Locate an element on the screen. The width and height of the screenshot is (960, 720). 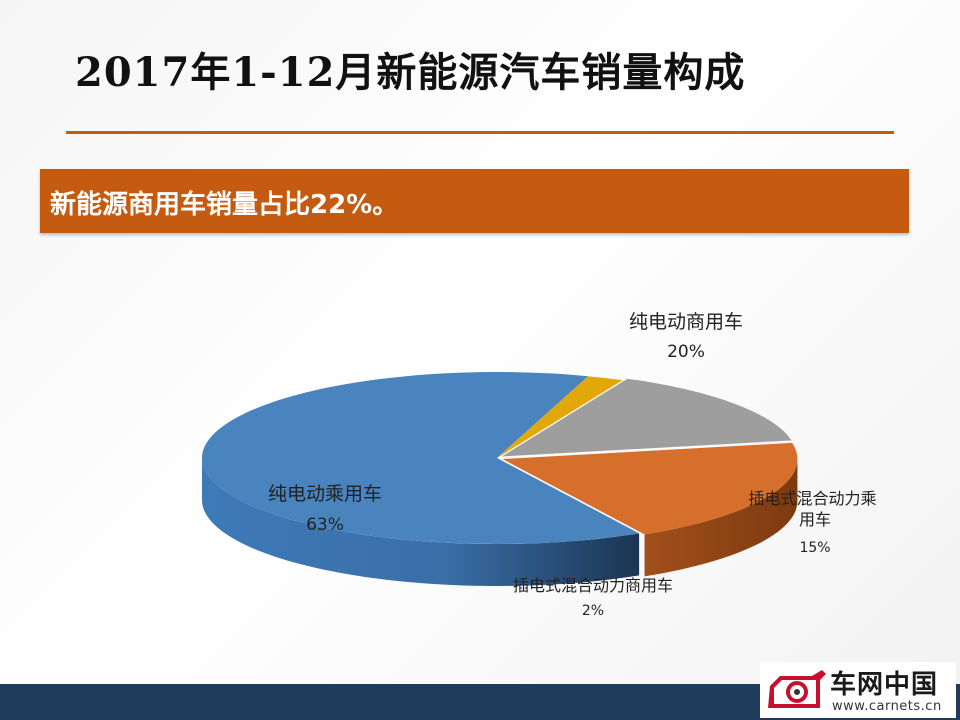
pie-side-bev-commercial is located at coordinates (721, 518).